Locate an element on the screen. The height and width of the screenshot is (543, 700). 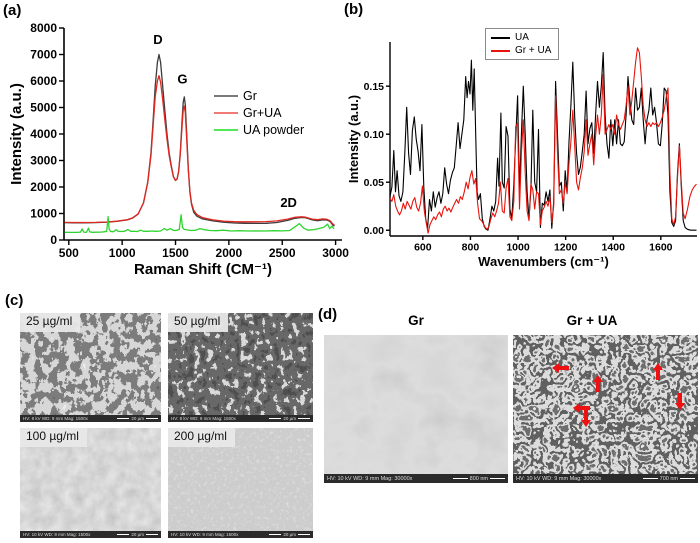
svg-text: 7000 is located at coordinates (43, 55).